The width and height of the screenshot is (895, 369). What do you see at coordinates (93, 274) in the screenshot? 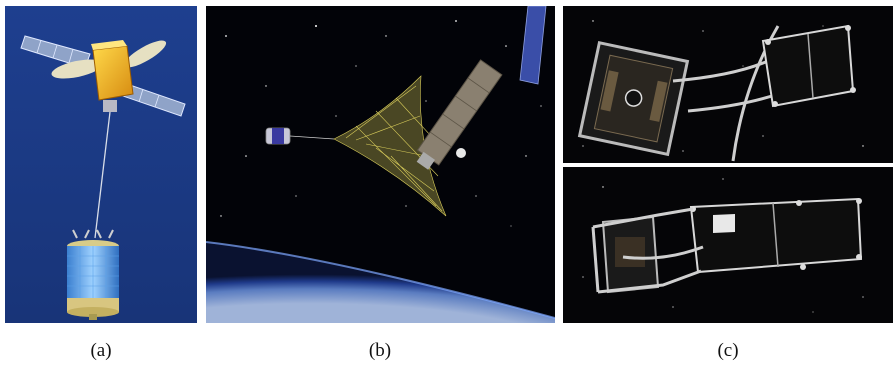
I see `tethered-subsatellite` at bounding box center [93, 274].